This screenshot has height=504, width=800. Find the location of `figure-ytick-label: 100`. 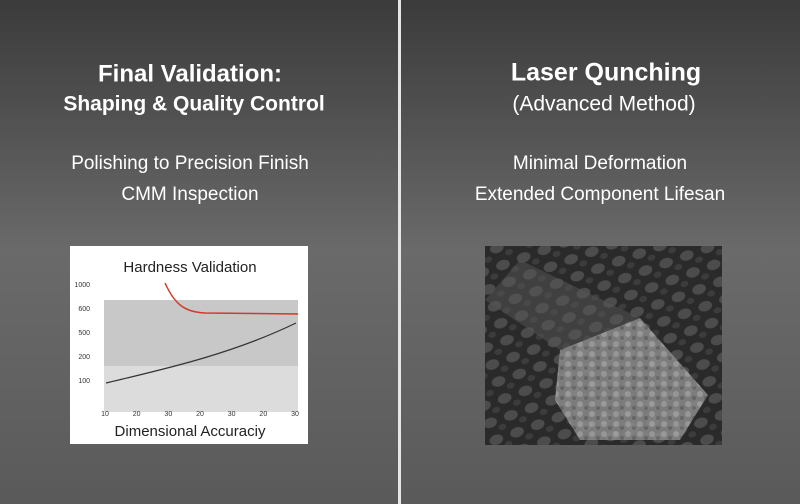

figure-ytick-label: 100 is located at coordinates (84, 381).